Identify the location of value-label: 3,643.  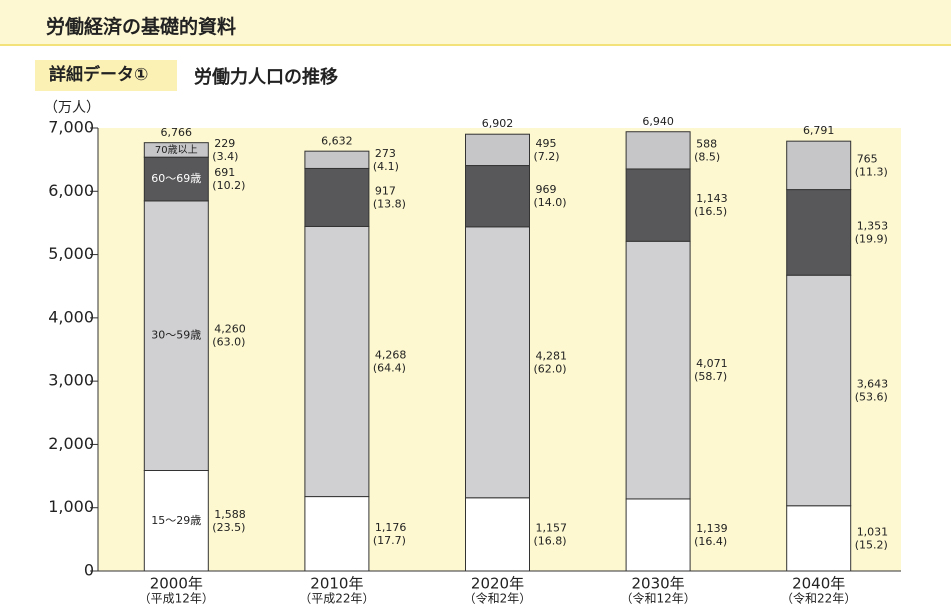
(873, 383).